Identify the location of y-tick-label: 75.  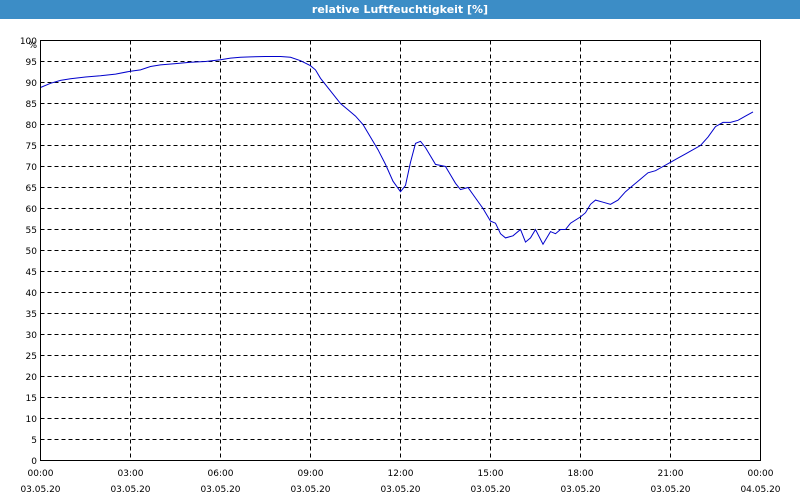
(31, 147).